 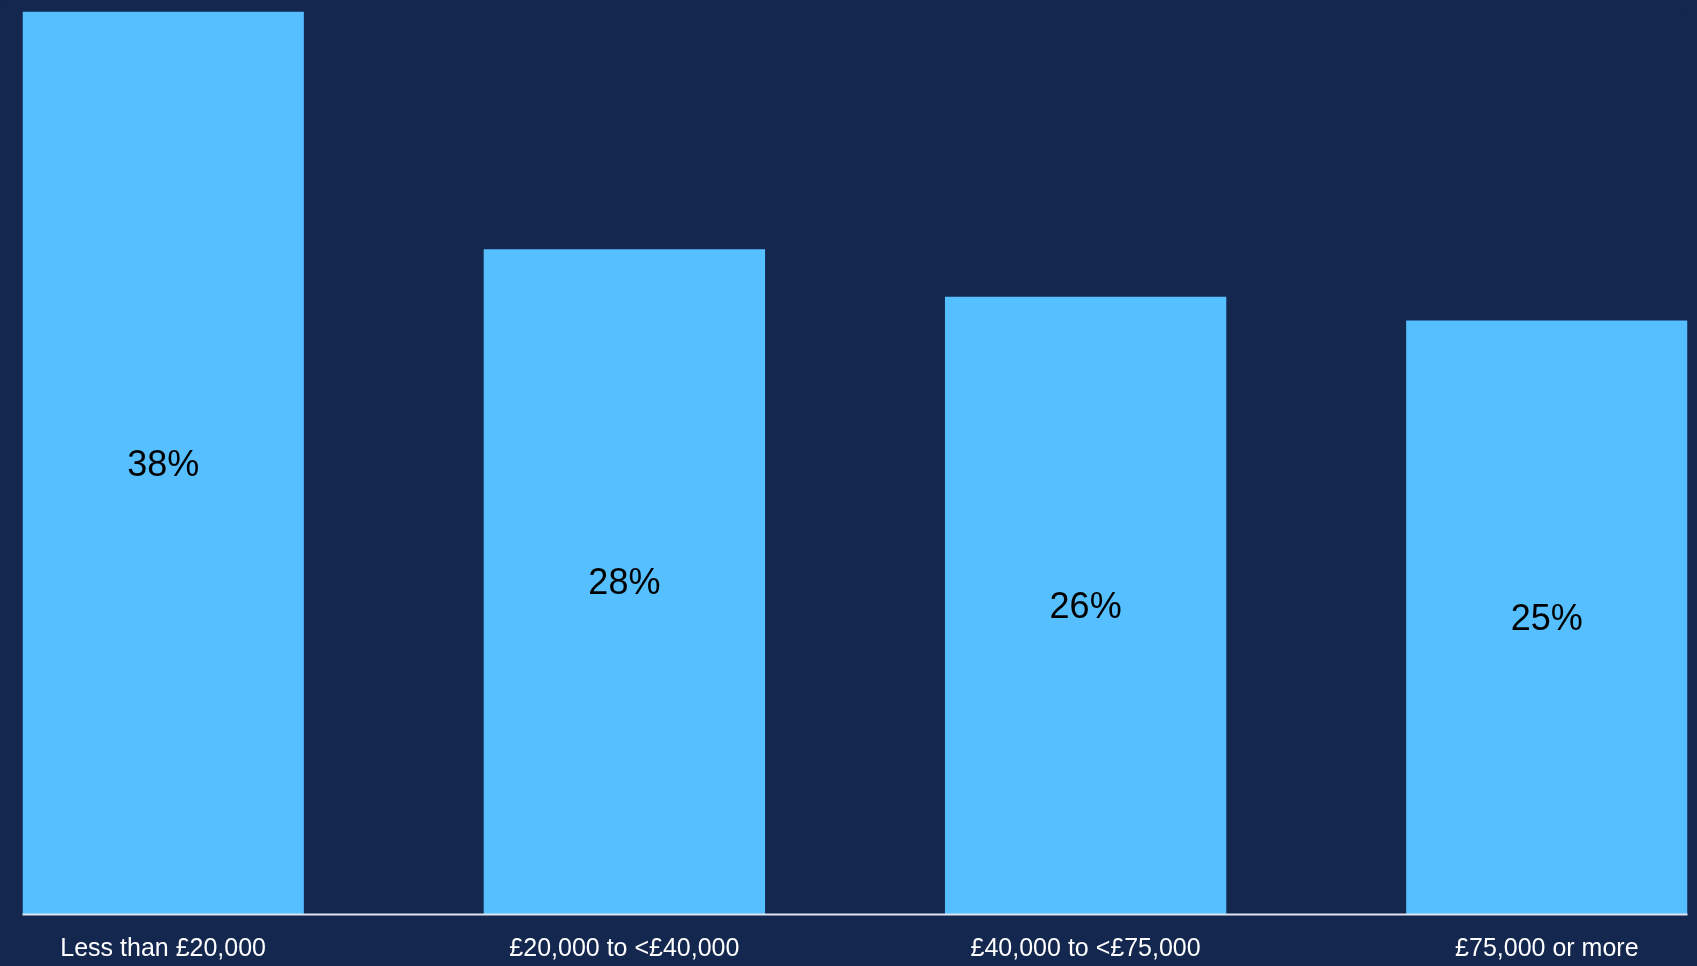 What do you see at coordinates (163, 946) in the screenshot?
I see `x-tick-label: Less than £20,000` at bounding box center [163, 946].